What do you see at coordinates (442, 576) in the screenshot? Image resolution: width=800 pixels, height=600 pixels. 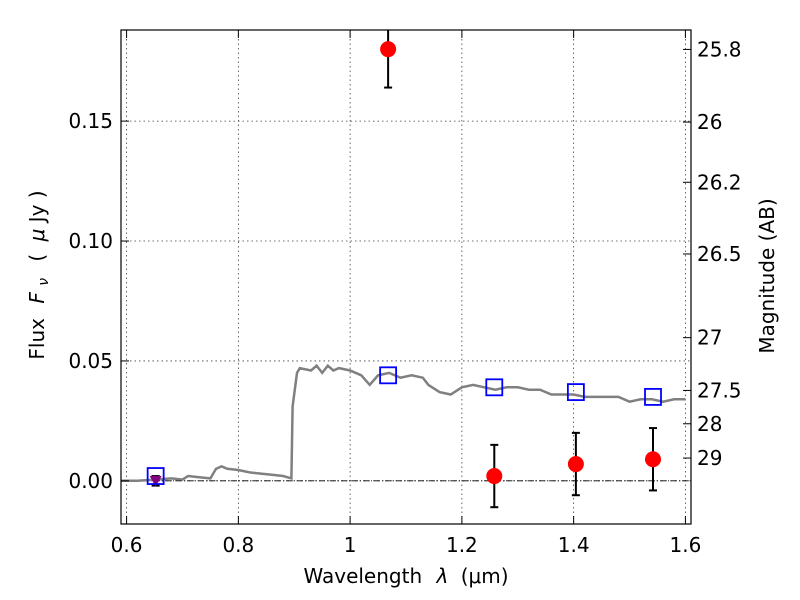 I see `x-axis-label-symbol: λ` at bounding box center [442, 576].